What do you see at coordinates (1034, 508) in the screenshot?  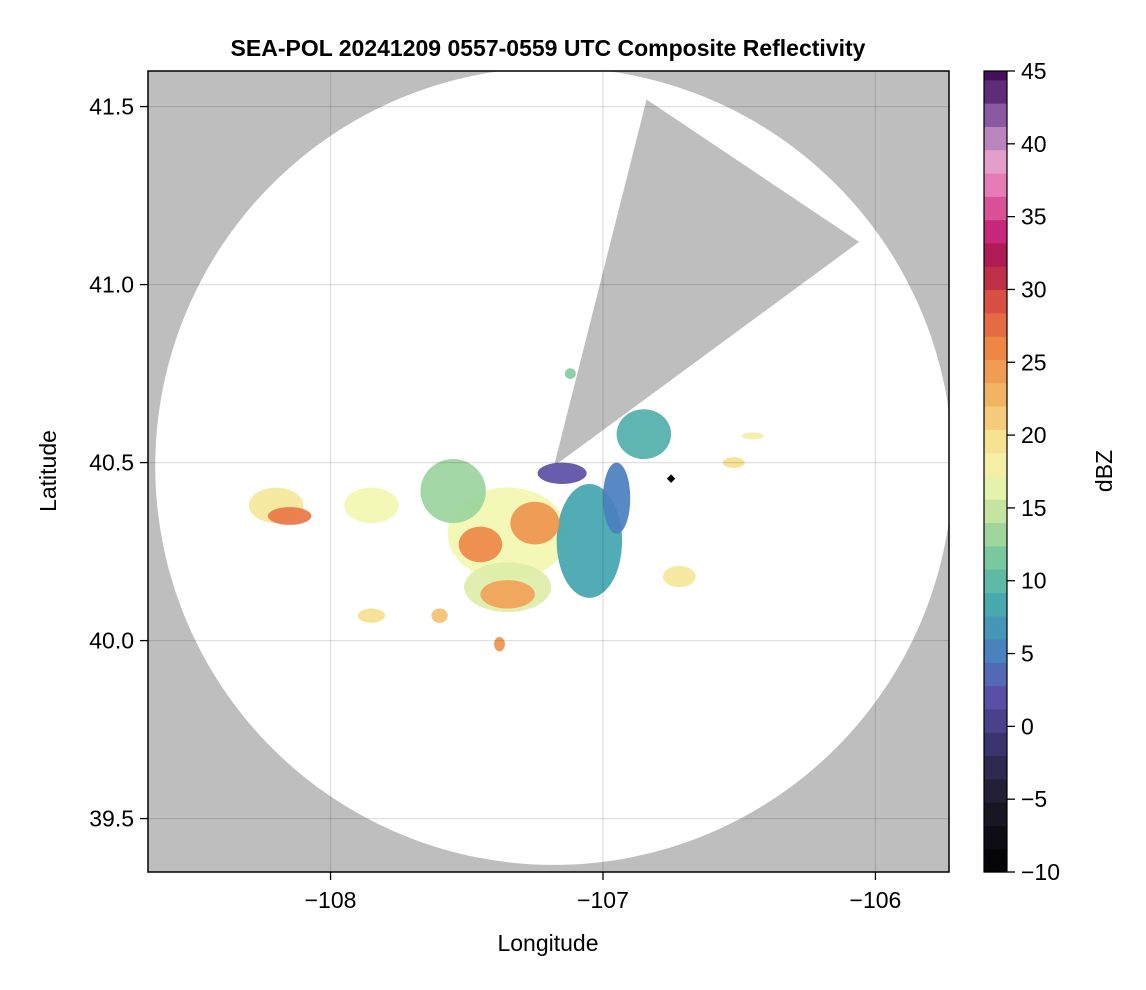 I see `colorbar-tick-label: 15` at bounding box center [1034, 508].